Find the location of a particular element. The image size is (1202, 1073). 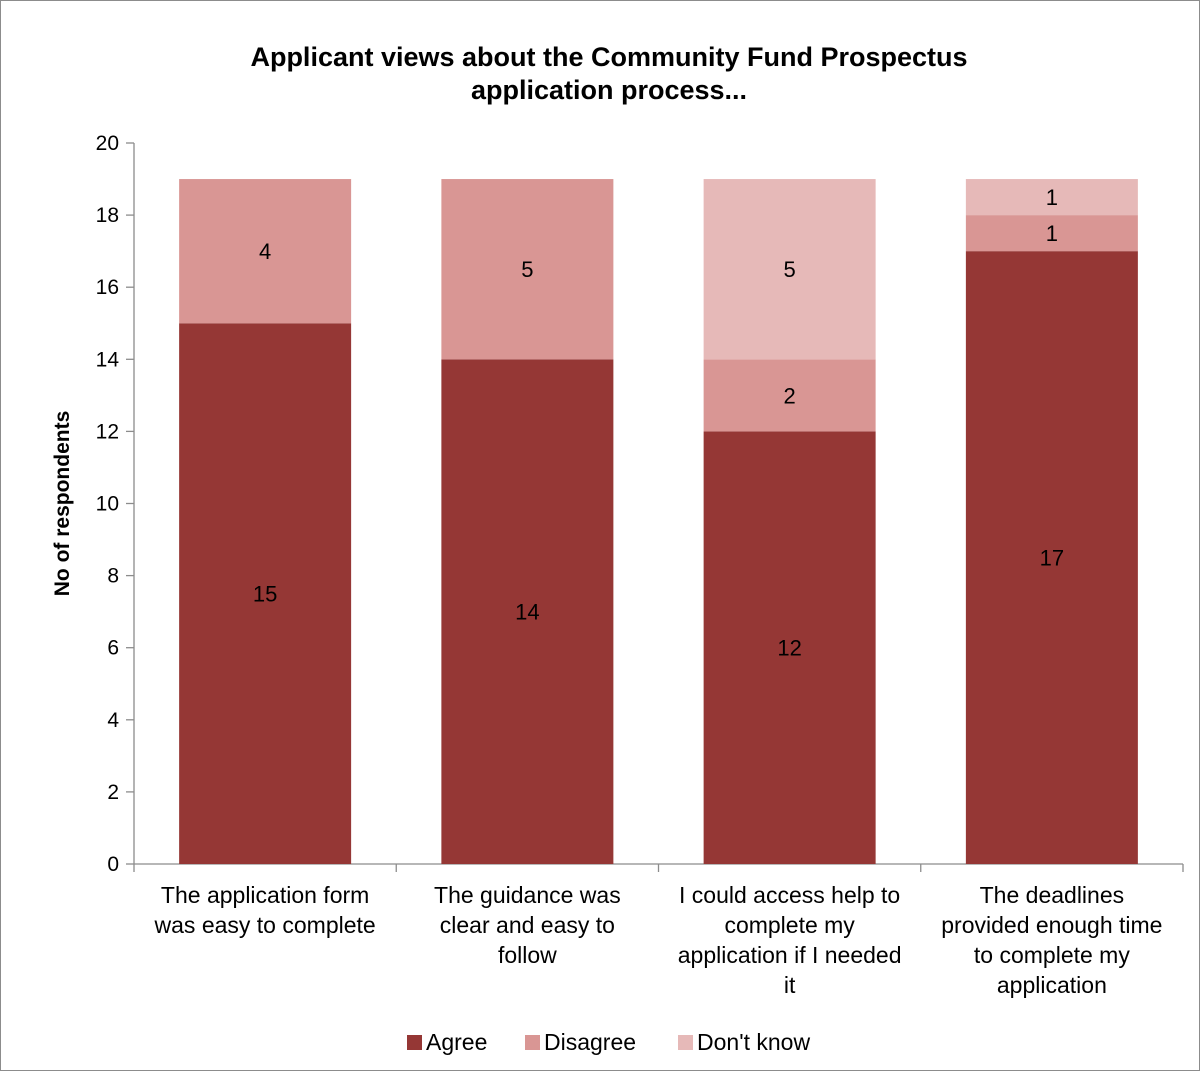

data-label: 4 is located at coordinates (265, 251).